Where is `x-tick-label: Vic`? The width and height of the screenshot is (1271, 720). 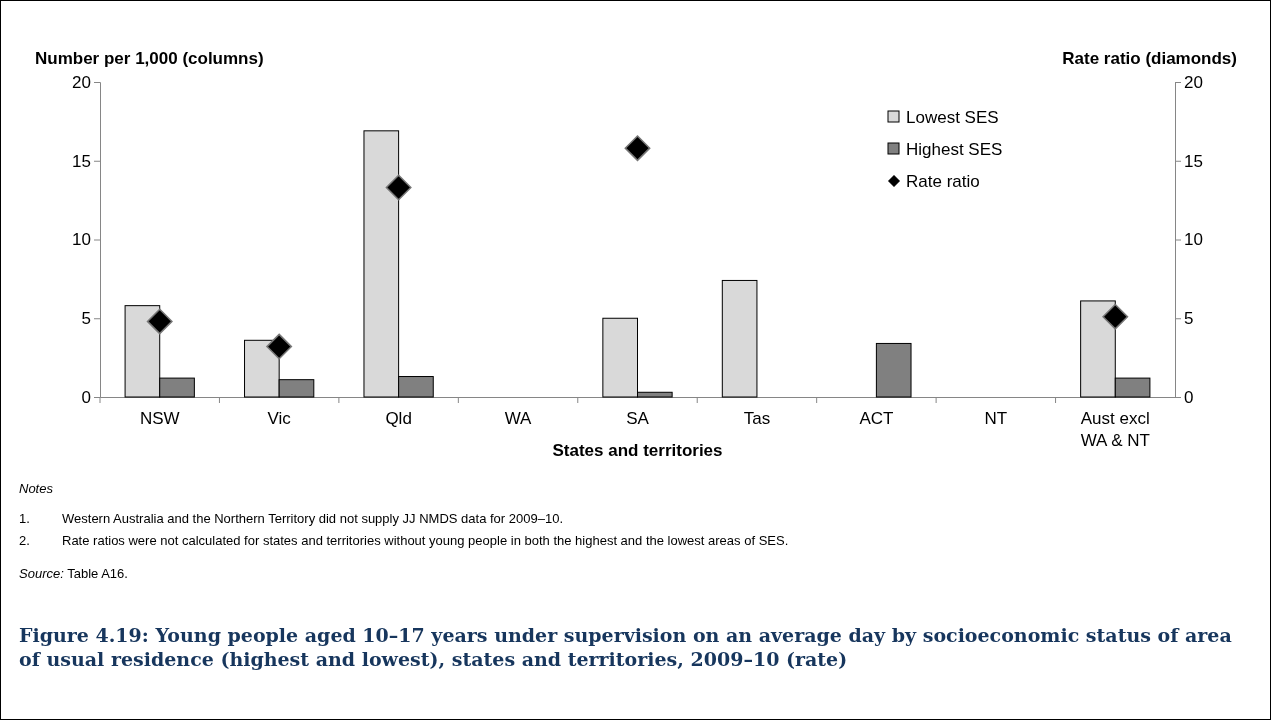 x-tick-label: Vic is located at coordinates (279, 418).